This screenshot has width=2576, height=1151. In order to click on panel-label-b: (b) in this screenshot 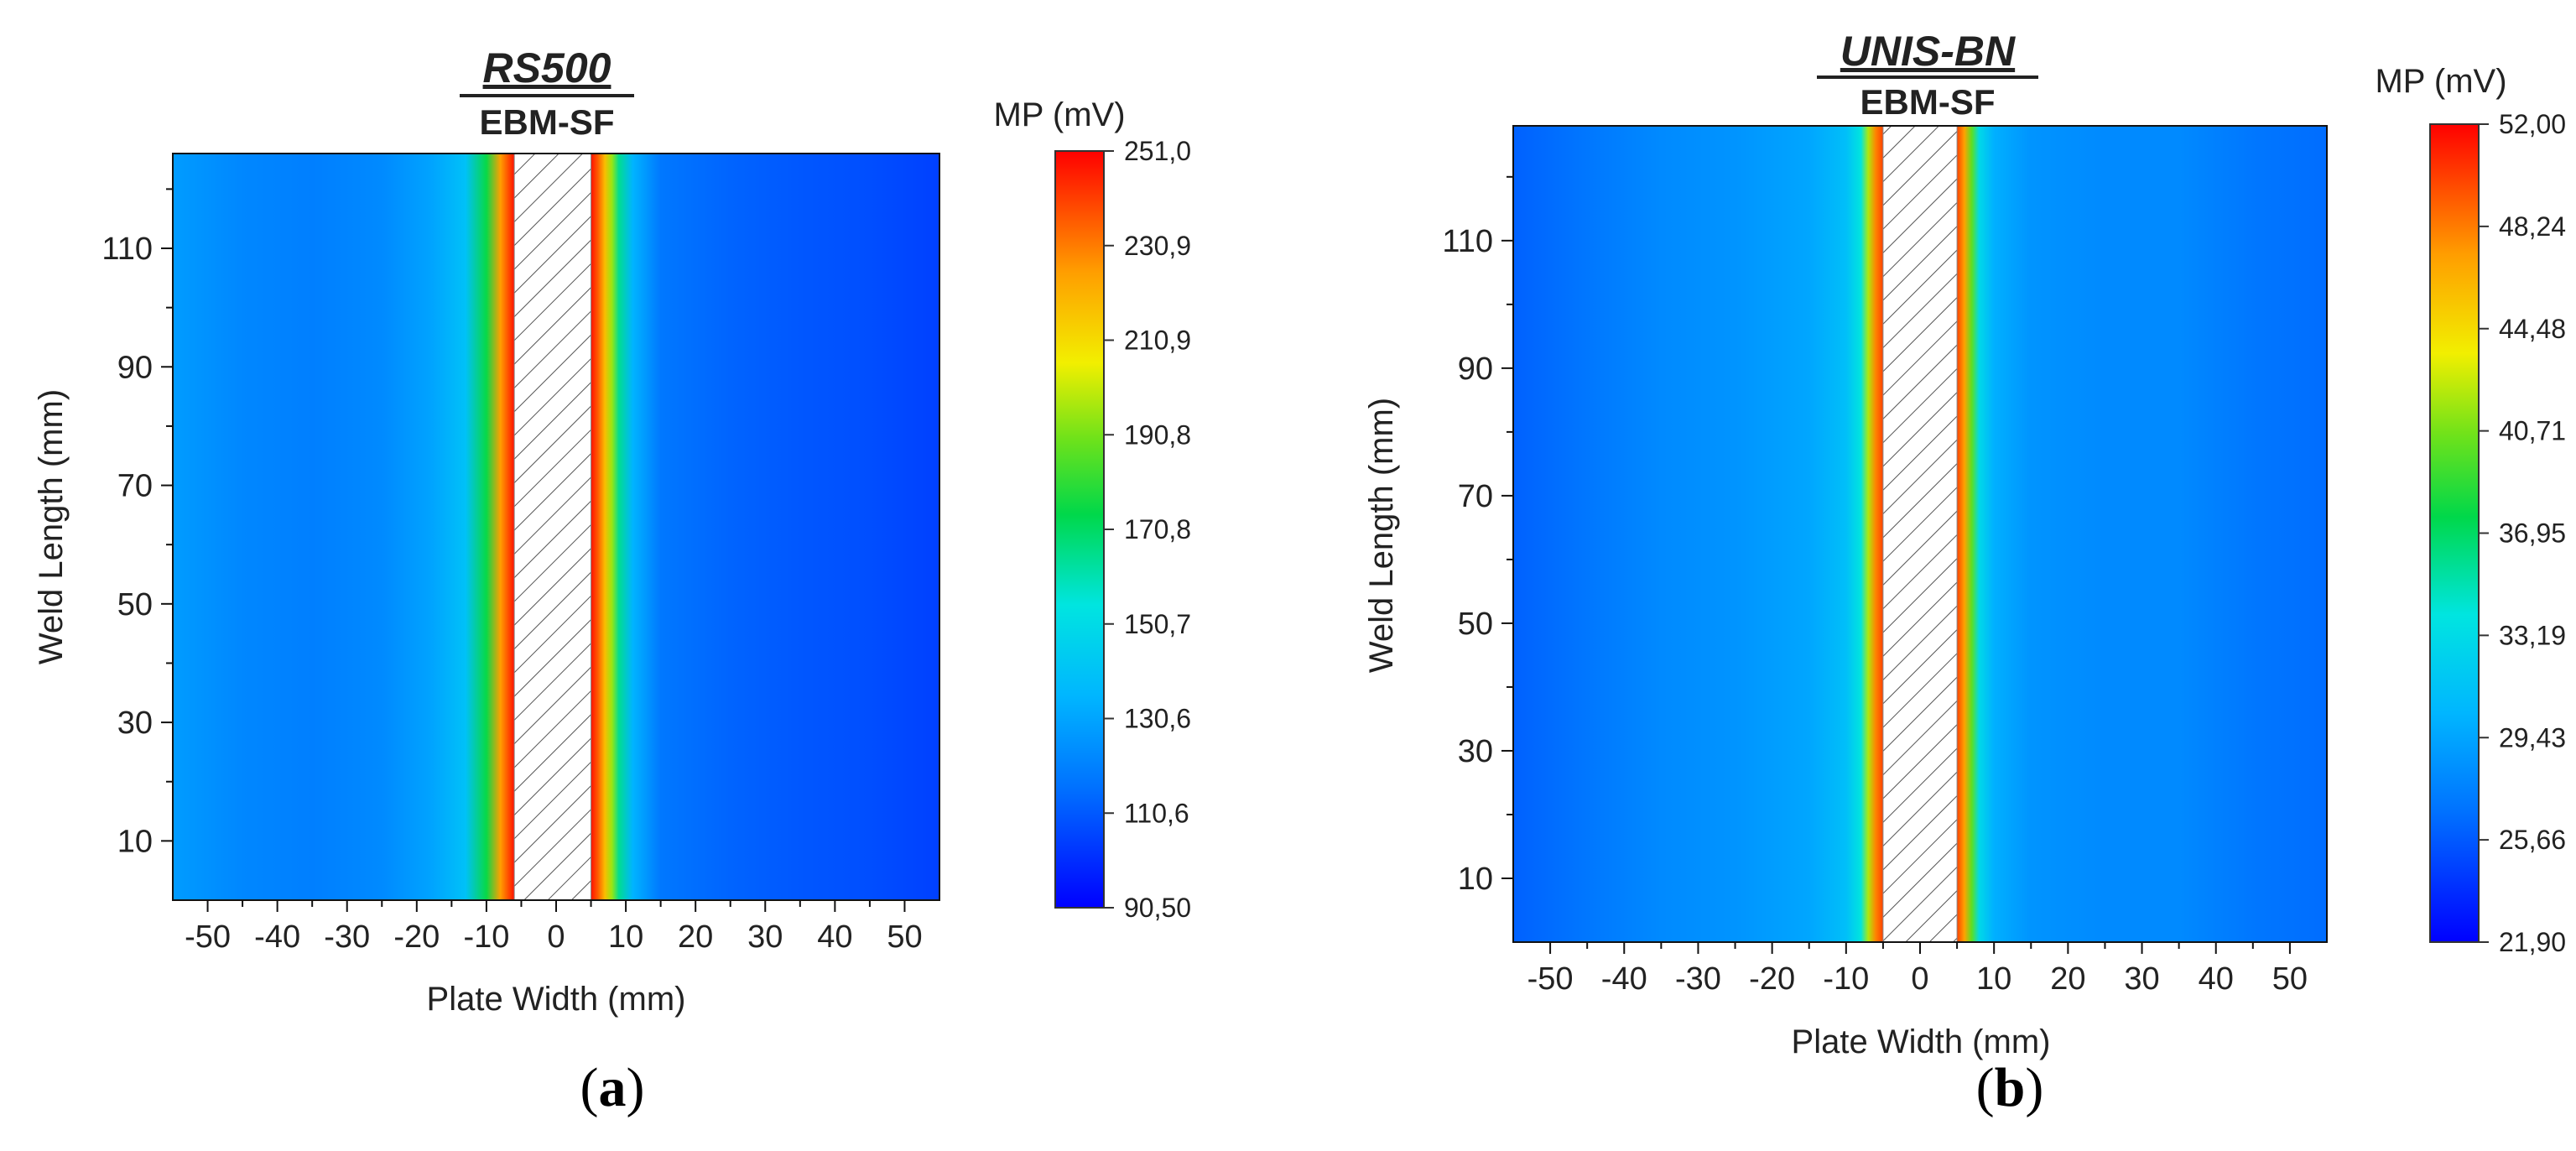, I will do `click(2010, 1087)`.